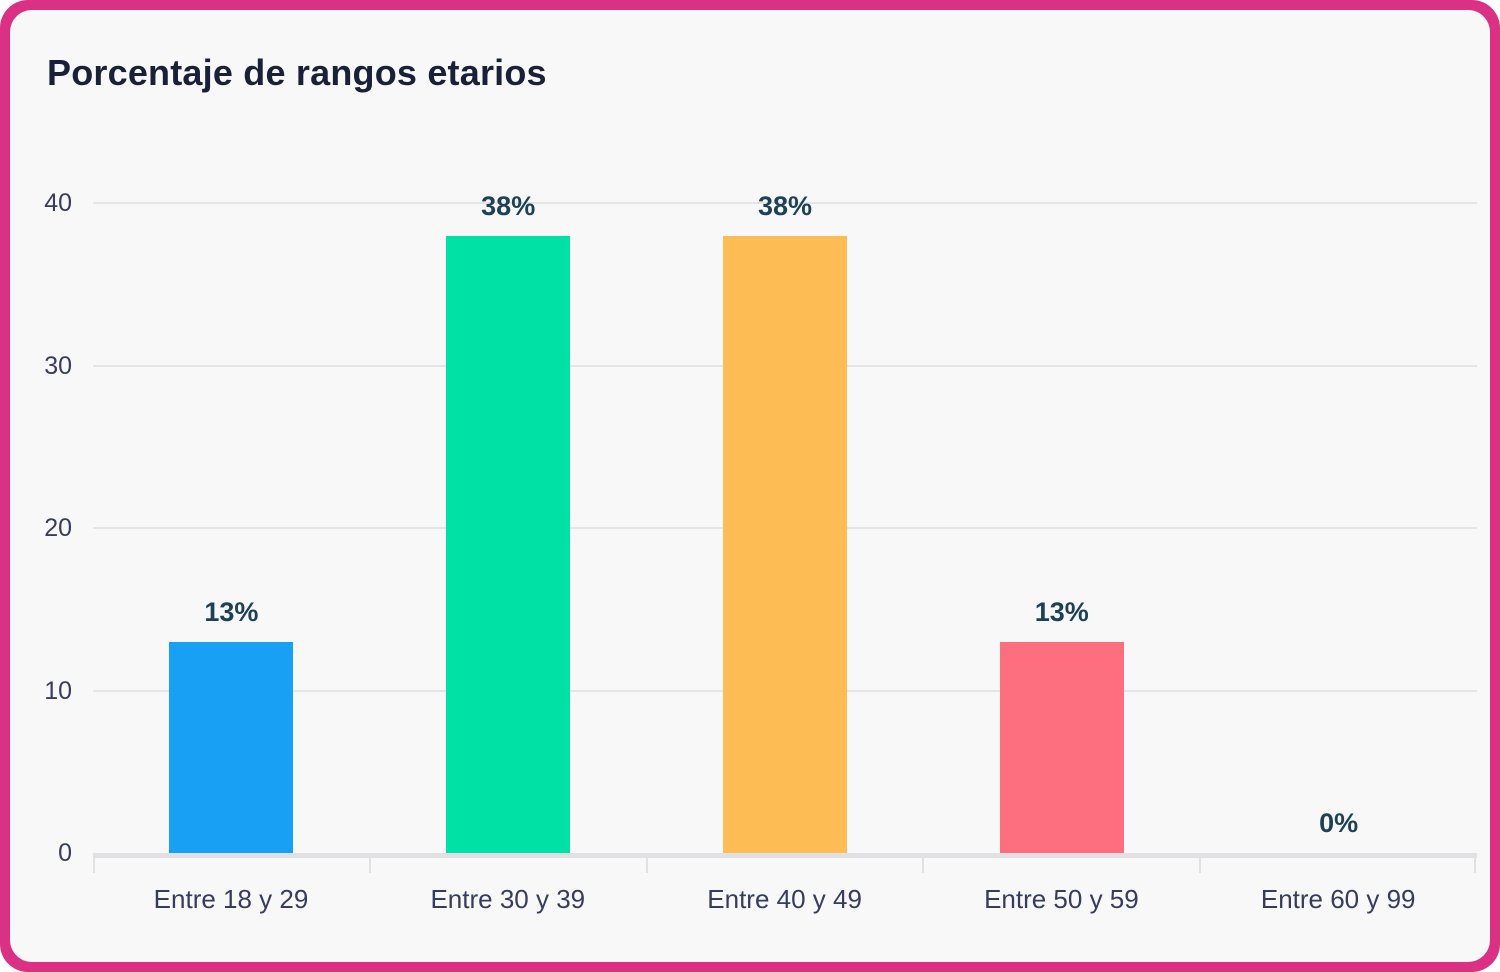 The image size is (1500, 972). What do you see at coordinates (1338, 899) in the screenshot?
I see `x-axis-category-label: Entre 60 y 99` at bounding box center [1338, 899].